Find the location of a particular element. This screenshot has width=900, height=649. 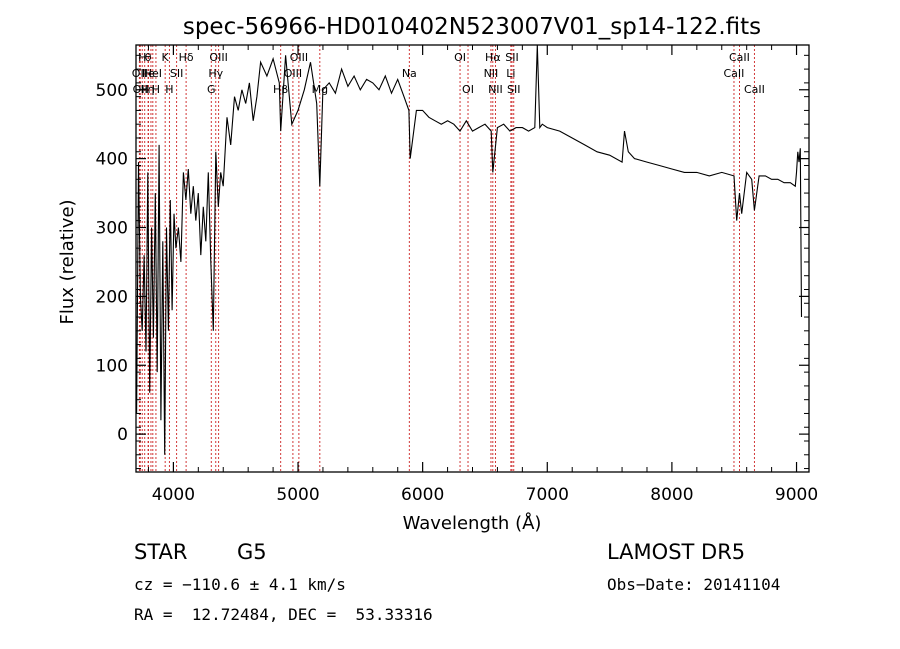

line-label-13: G is located at coordinates (211, 89).